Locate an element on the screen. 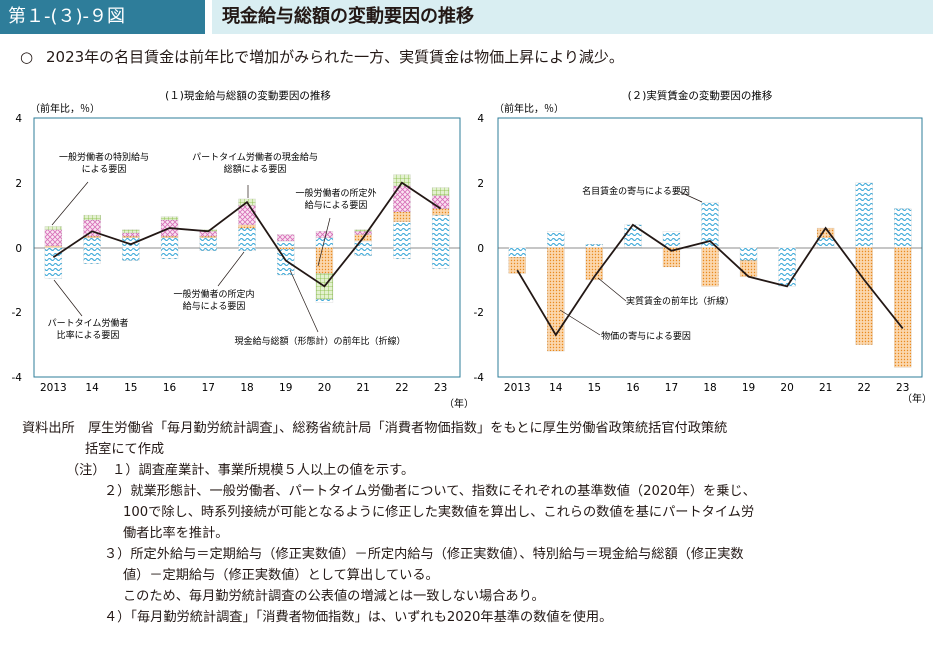 The image size is (933, 655). chart-1-ylabel: （前年比，％） is located at coordinates (65, 108).